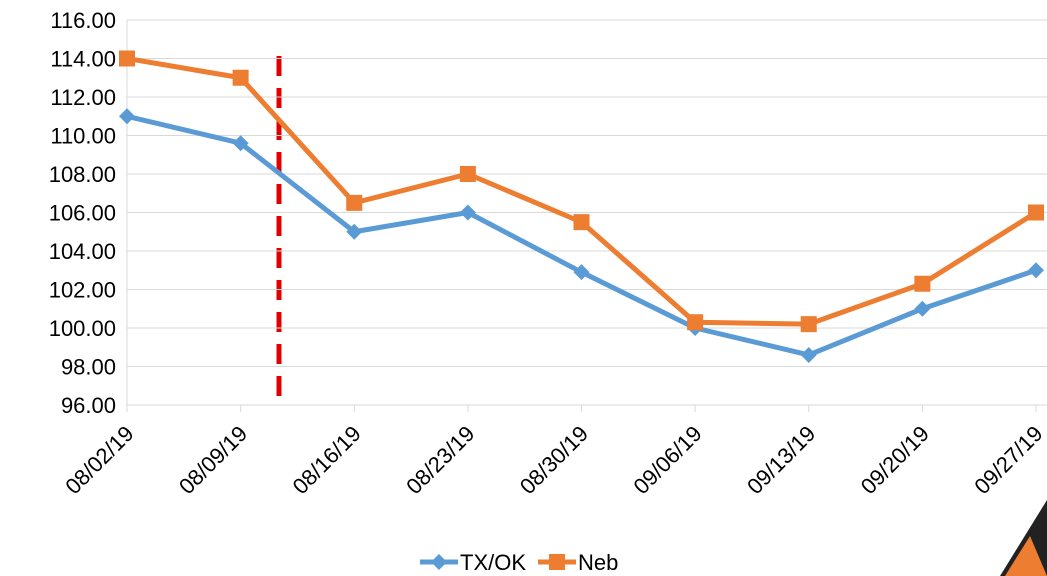 Image resolution: width=1047 pixels, height=576 pixels. What do you see at coordinates (99, 460) in the screenshot?
I see `x-tick-label: 08/02/19` at bounding box center [99, 460].